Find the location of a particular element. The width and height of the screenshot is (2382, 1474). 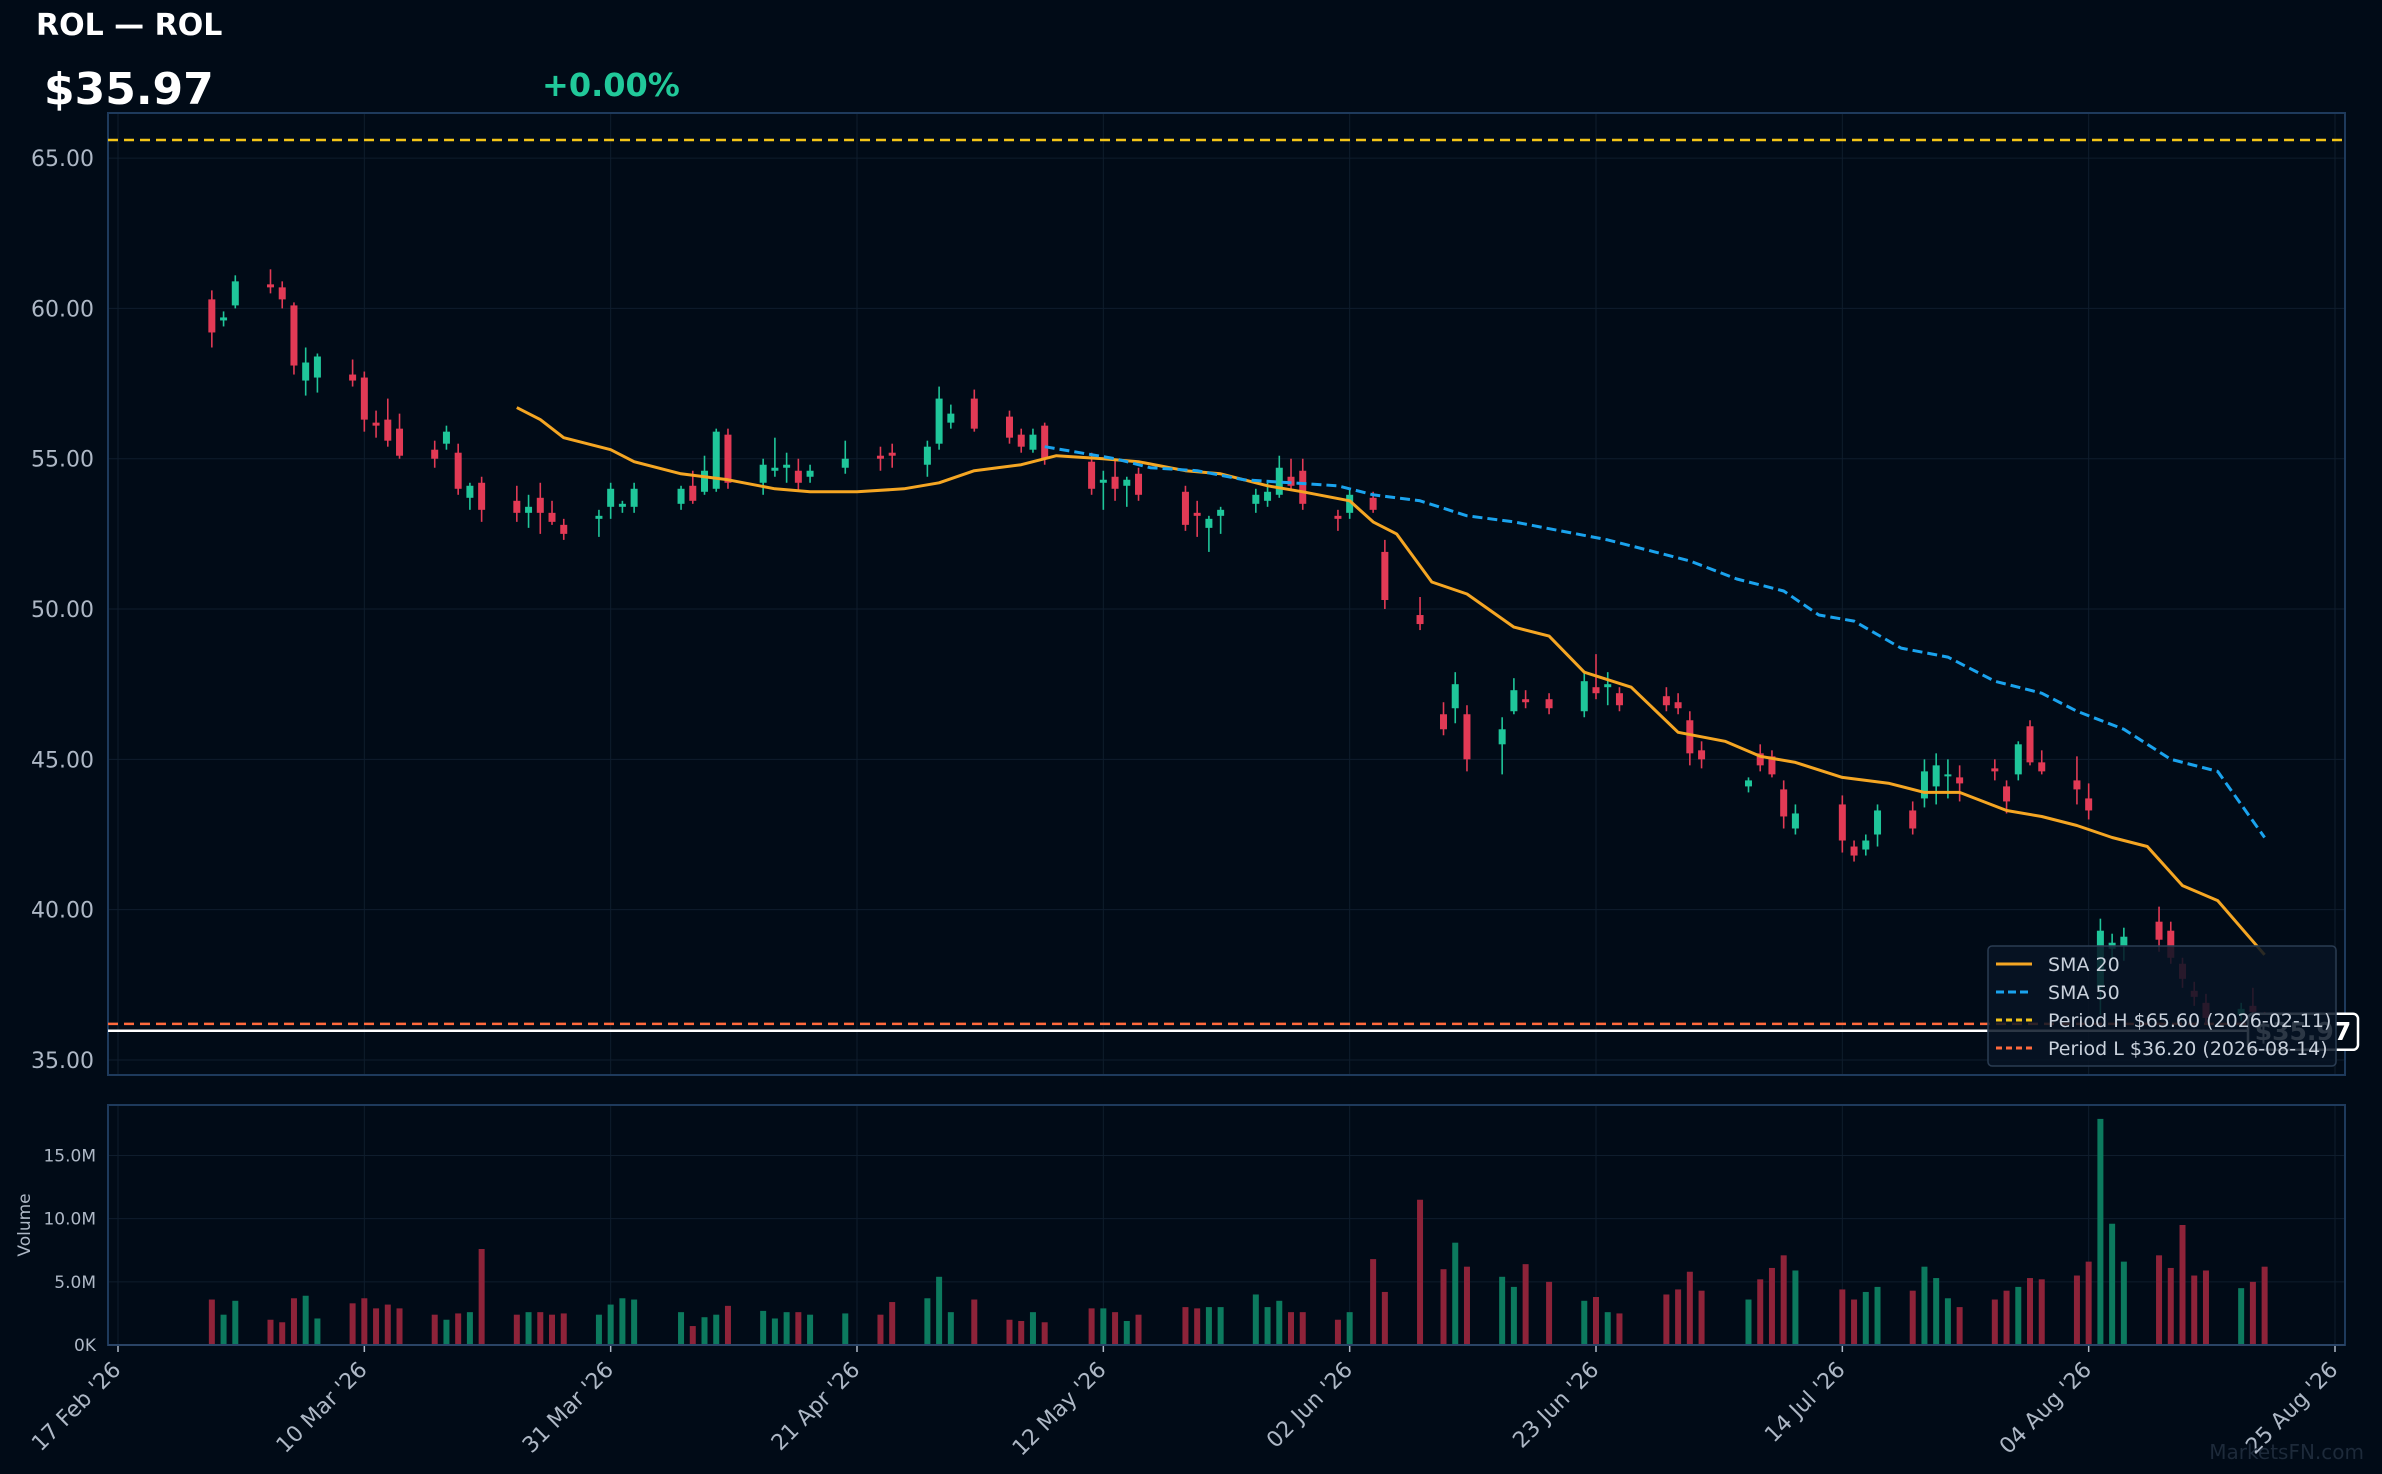

volume-tick-label: 10.0M is located at coordinates (69, 1220).